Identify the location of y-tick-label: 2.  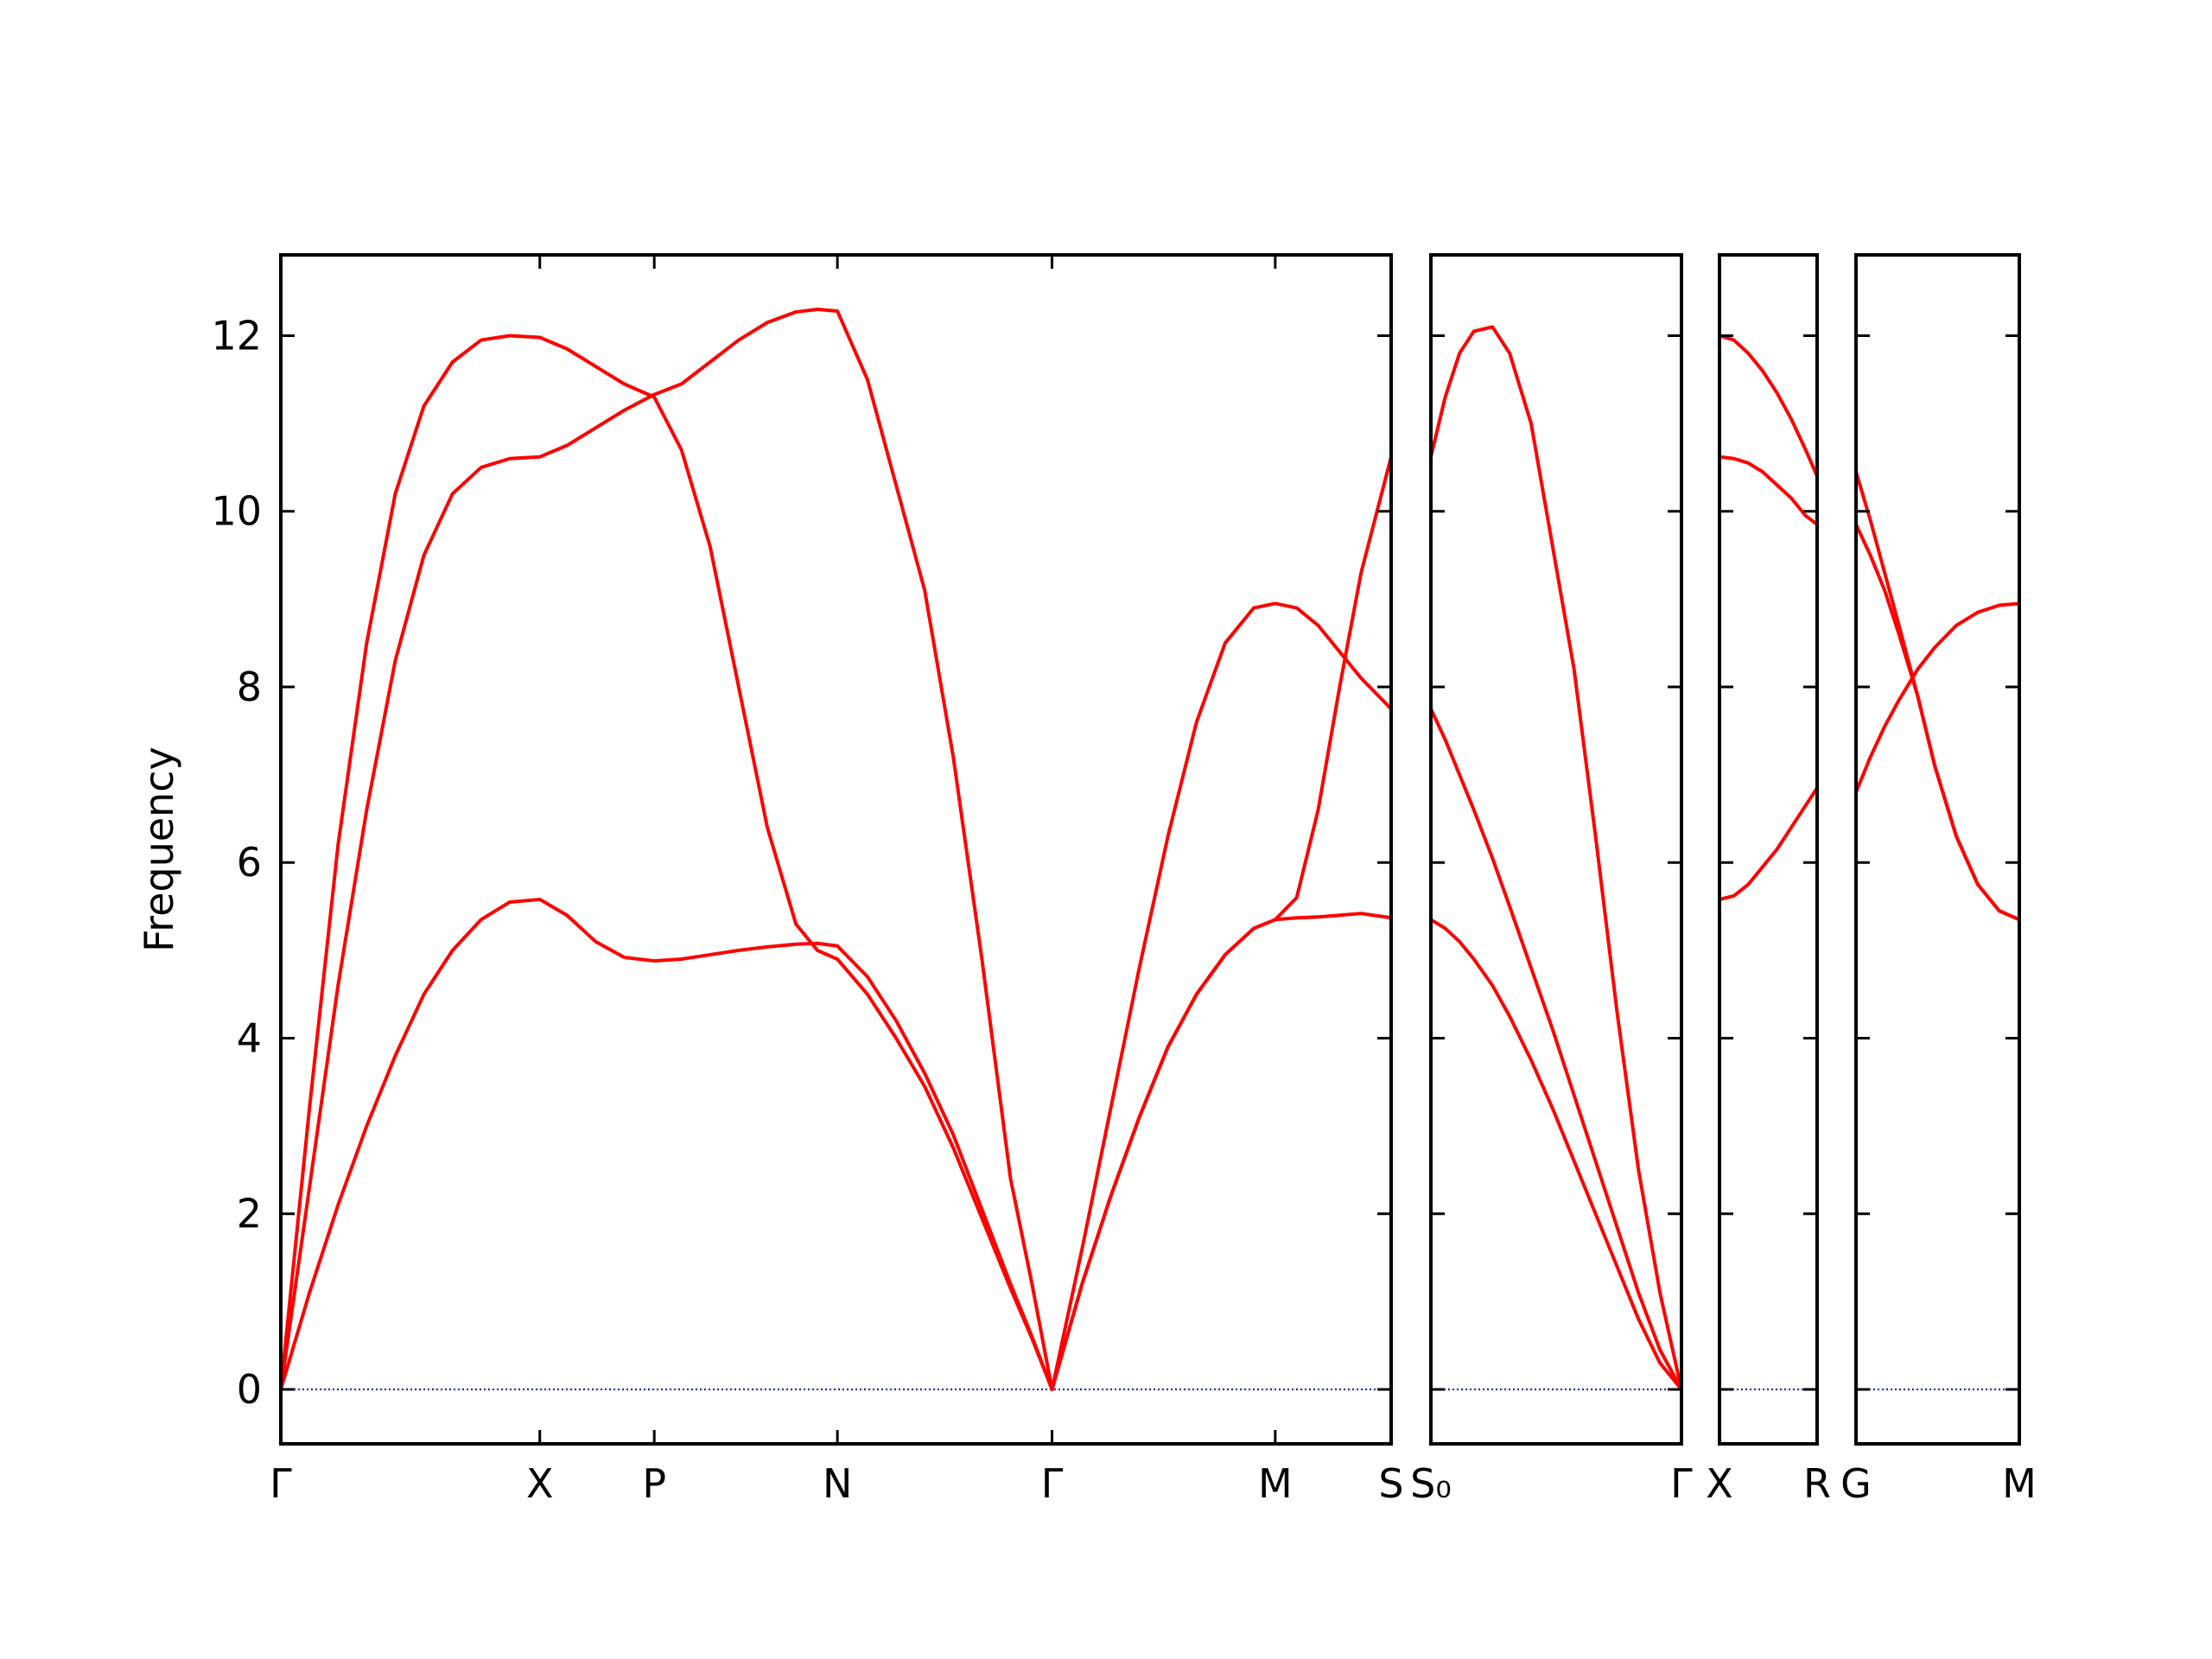
(249, 1214).